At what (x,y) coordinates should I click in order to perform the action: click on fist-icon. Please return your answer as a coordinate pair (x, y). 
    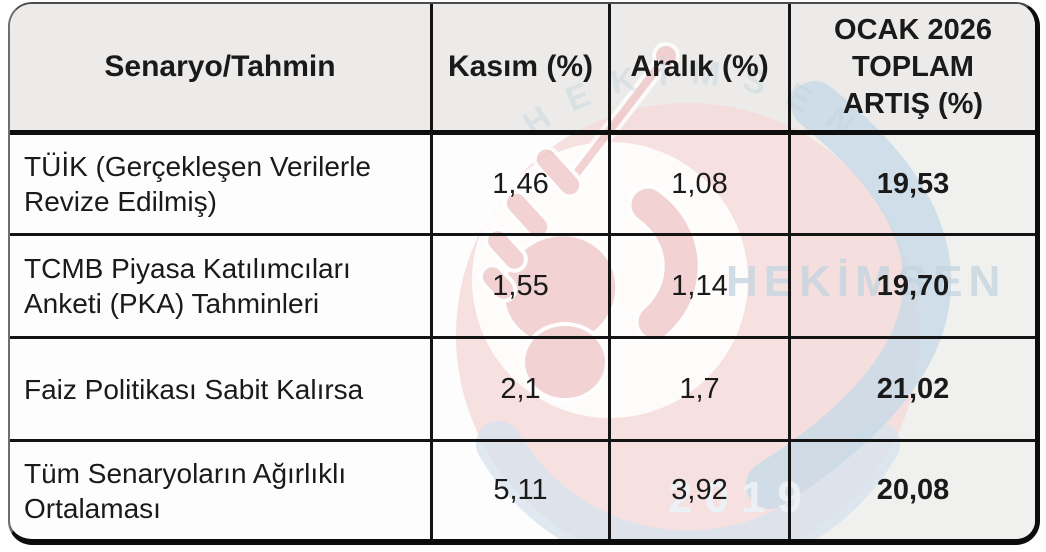
    Looking at the image, I should click on (590, 222).